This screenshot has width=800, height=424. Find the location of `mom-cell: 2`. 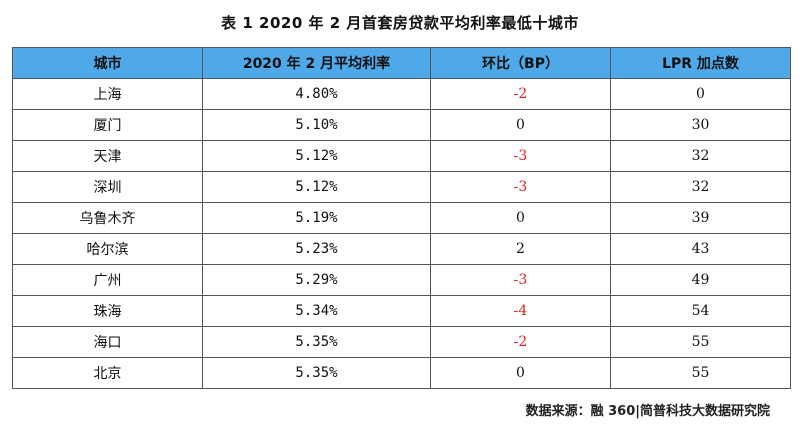

mom-cell: 2 is located at coordinates (520, 249).